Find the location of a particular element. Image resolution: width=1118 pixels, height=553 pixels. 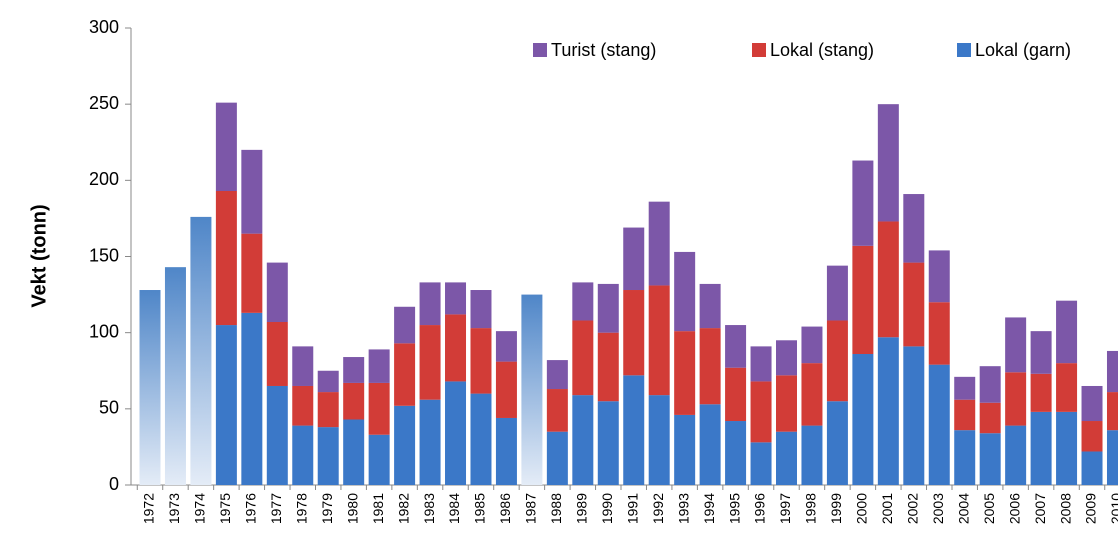

x-tick-label: 1994 is located at coordinates (709, 508).